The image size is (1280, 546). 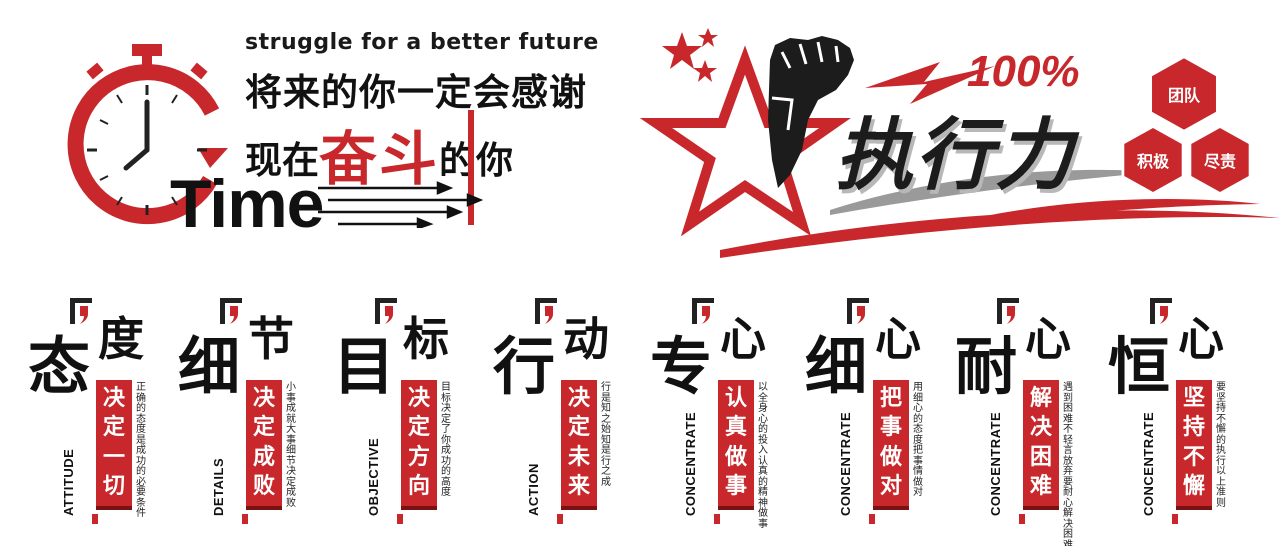 I want to click on value-panel: 目标 OBJECTIVE 决定方向目标决定了你成功的高度, so click(x=409, y=413).